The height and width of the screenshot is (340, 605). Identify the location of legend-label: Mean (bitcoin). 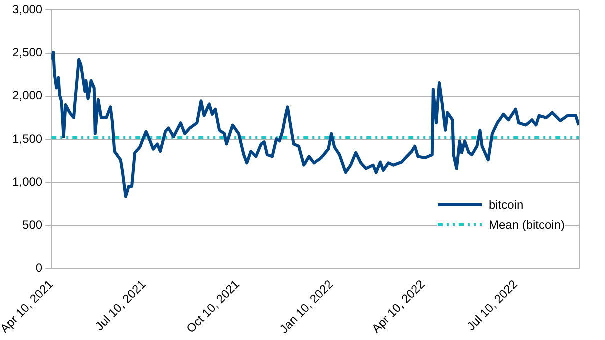
(526, 225).